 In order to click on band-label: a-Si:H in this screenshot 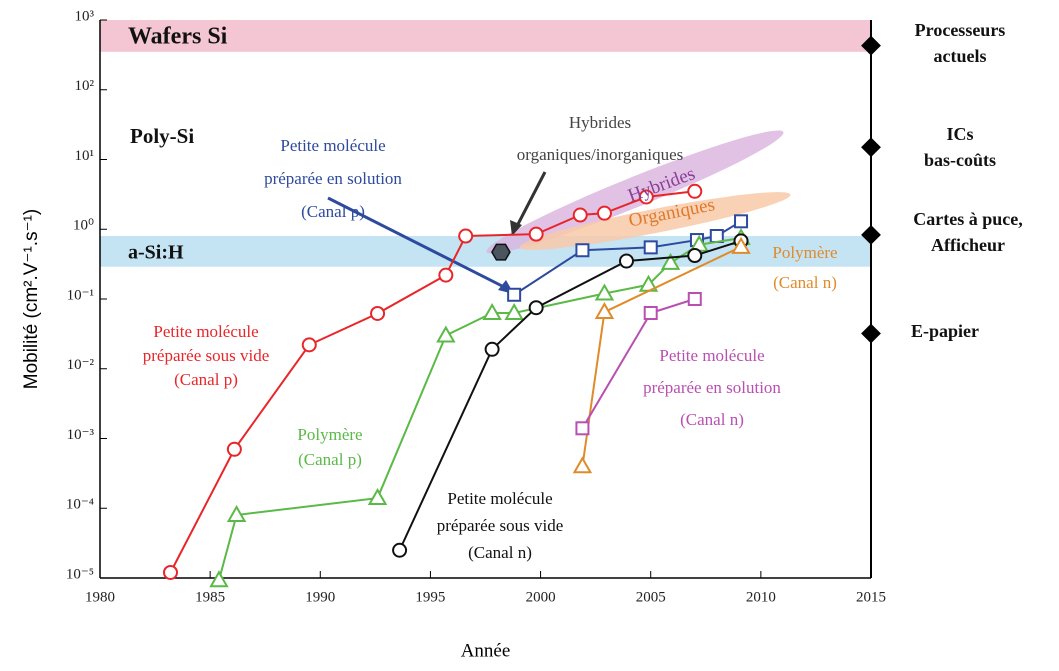, I will do `click(156, 253)`.